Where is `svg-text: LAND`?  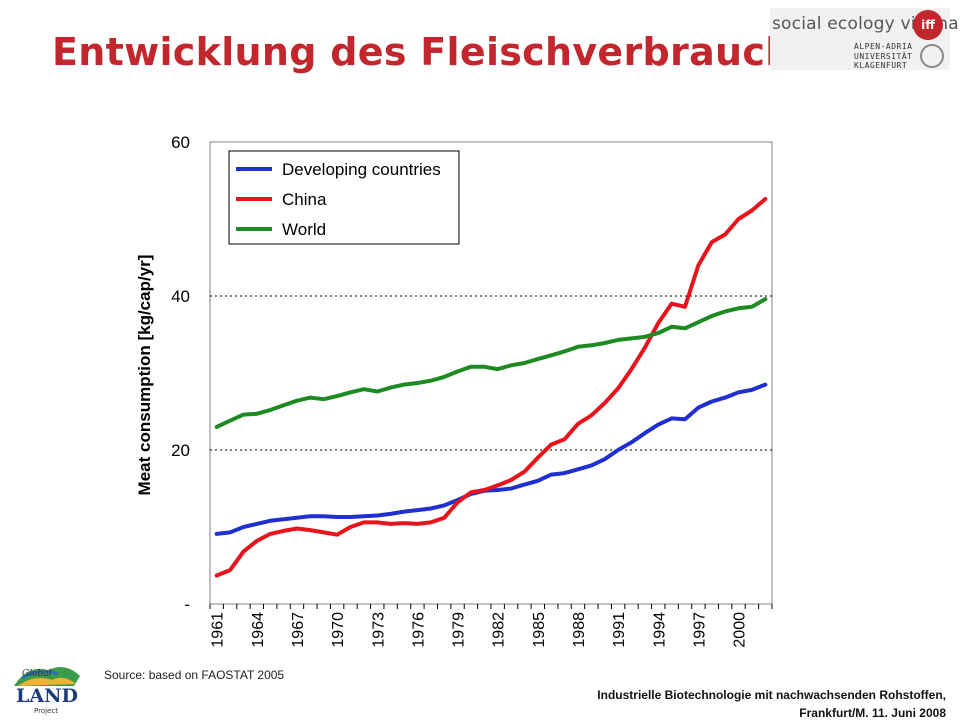 svg-text: LAND is located at coordinates (47, 696).